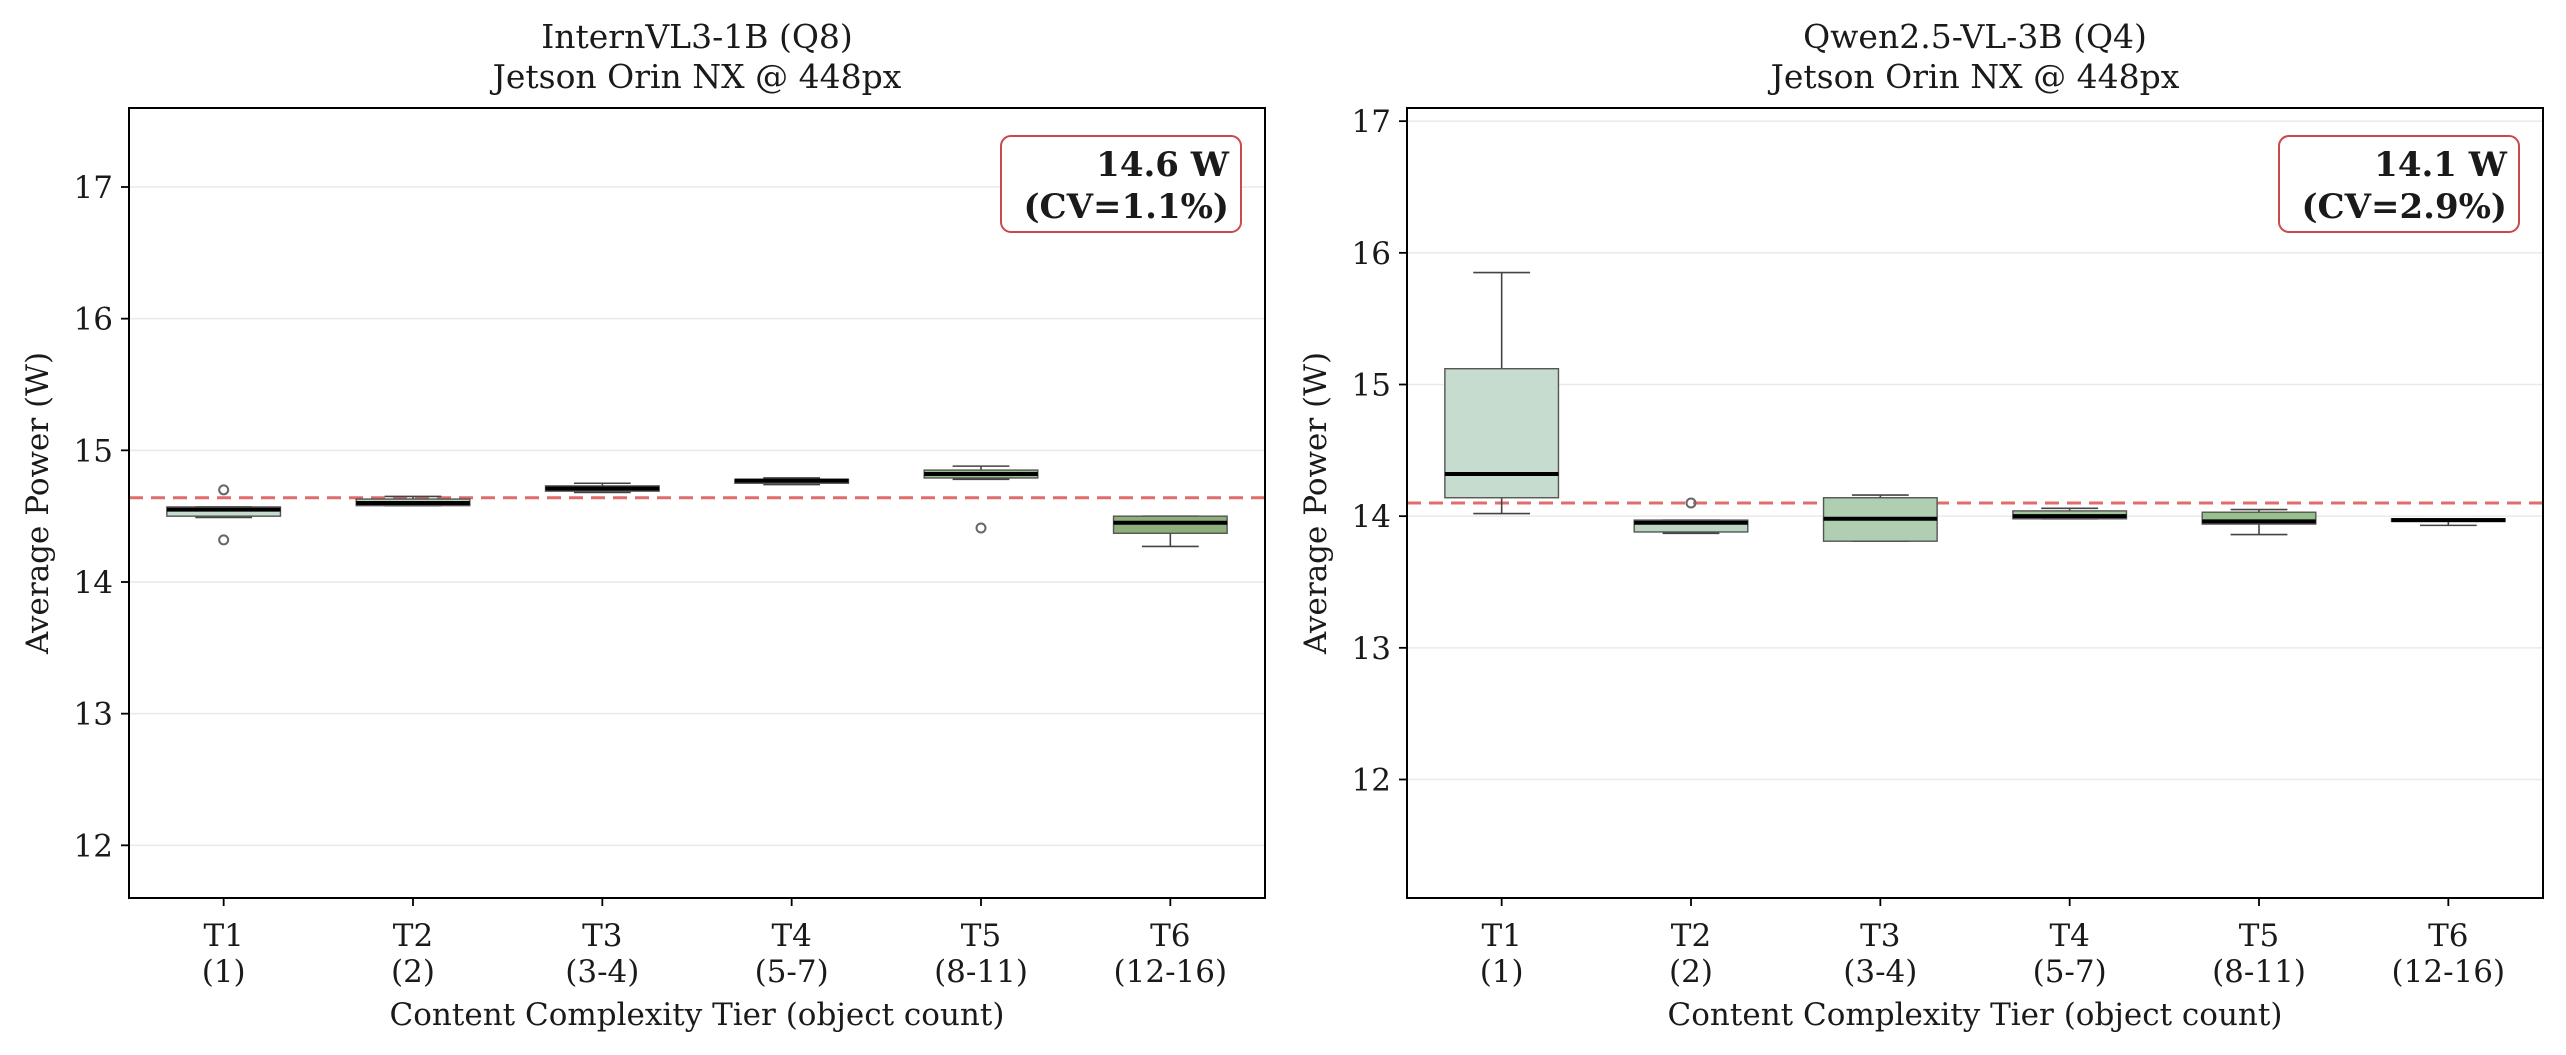 The height and width of the screenshot is (1055, 2566). I want to click on annotation-cv: (CV=2.9%), so click(2404, 207).